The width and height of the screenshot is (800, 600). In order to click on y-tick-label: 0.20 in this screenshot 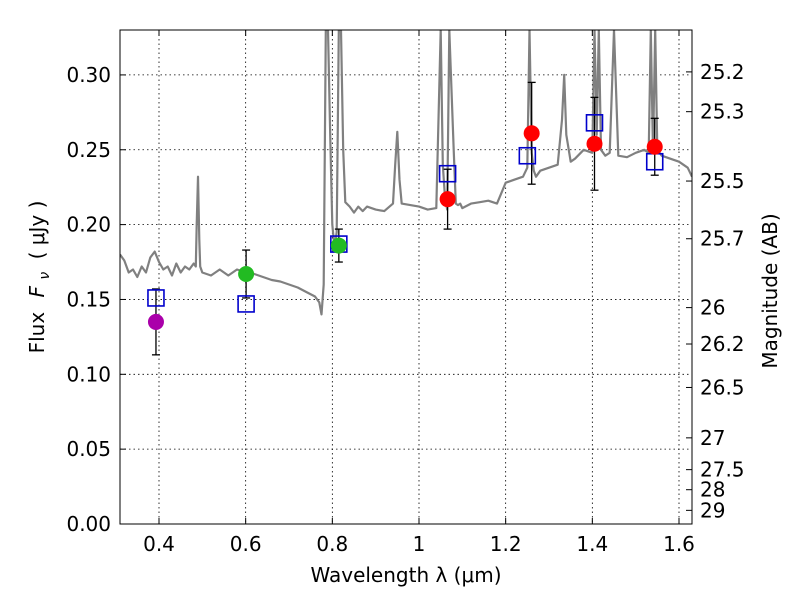, I will do `click(88, 225)`.